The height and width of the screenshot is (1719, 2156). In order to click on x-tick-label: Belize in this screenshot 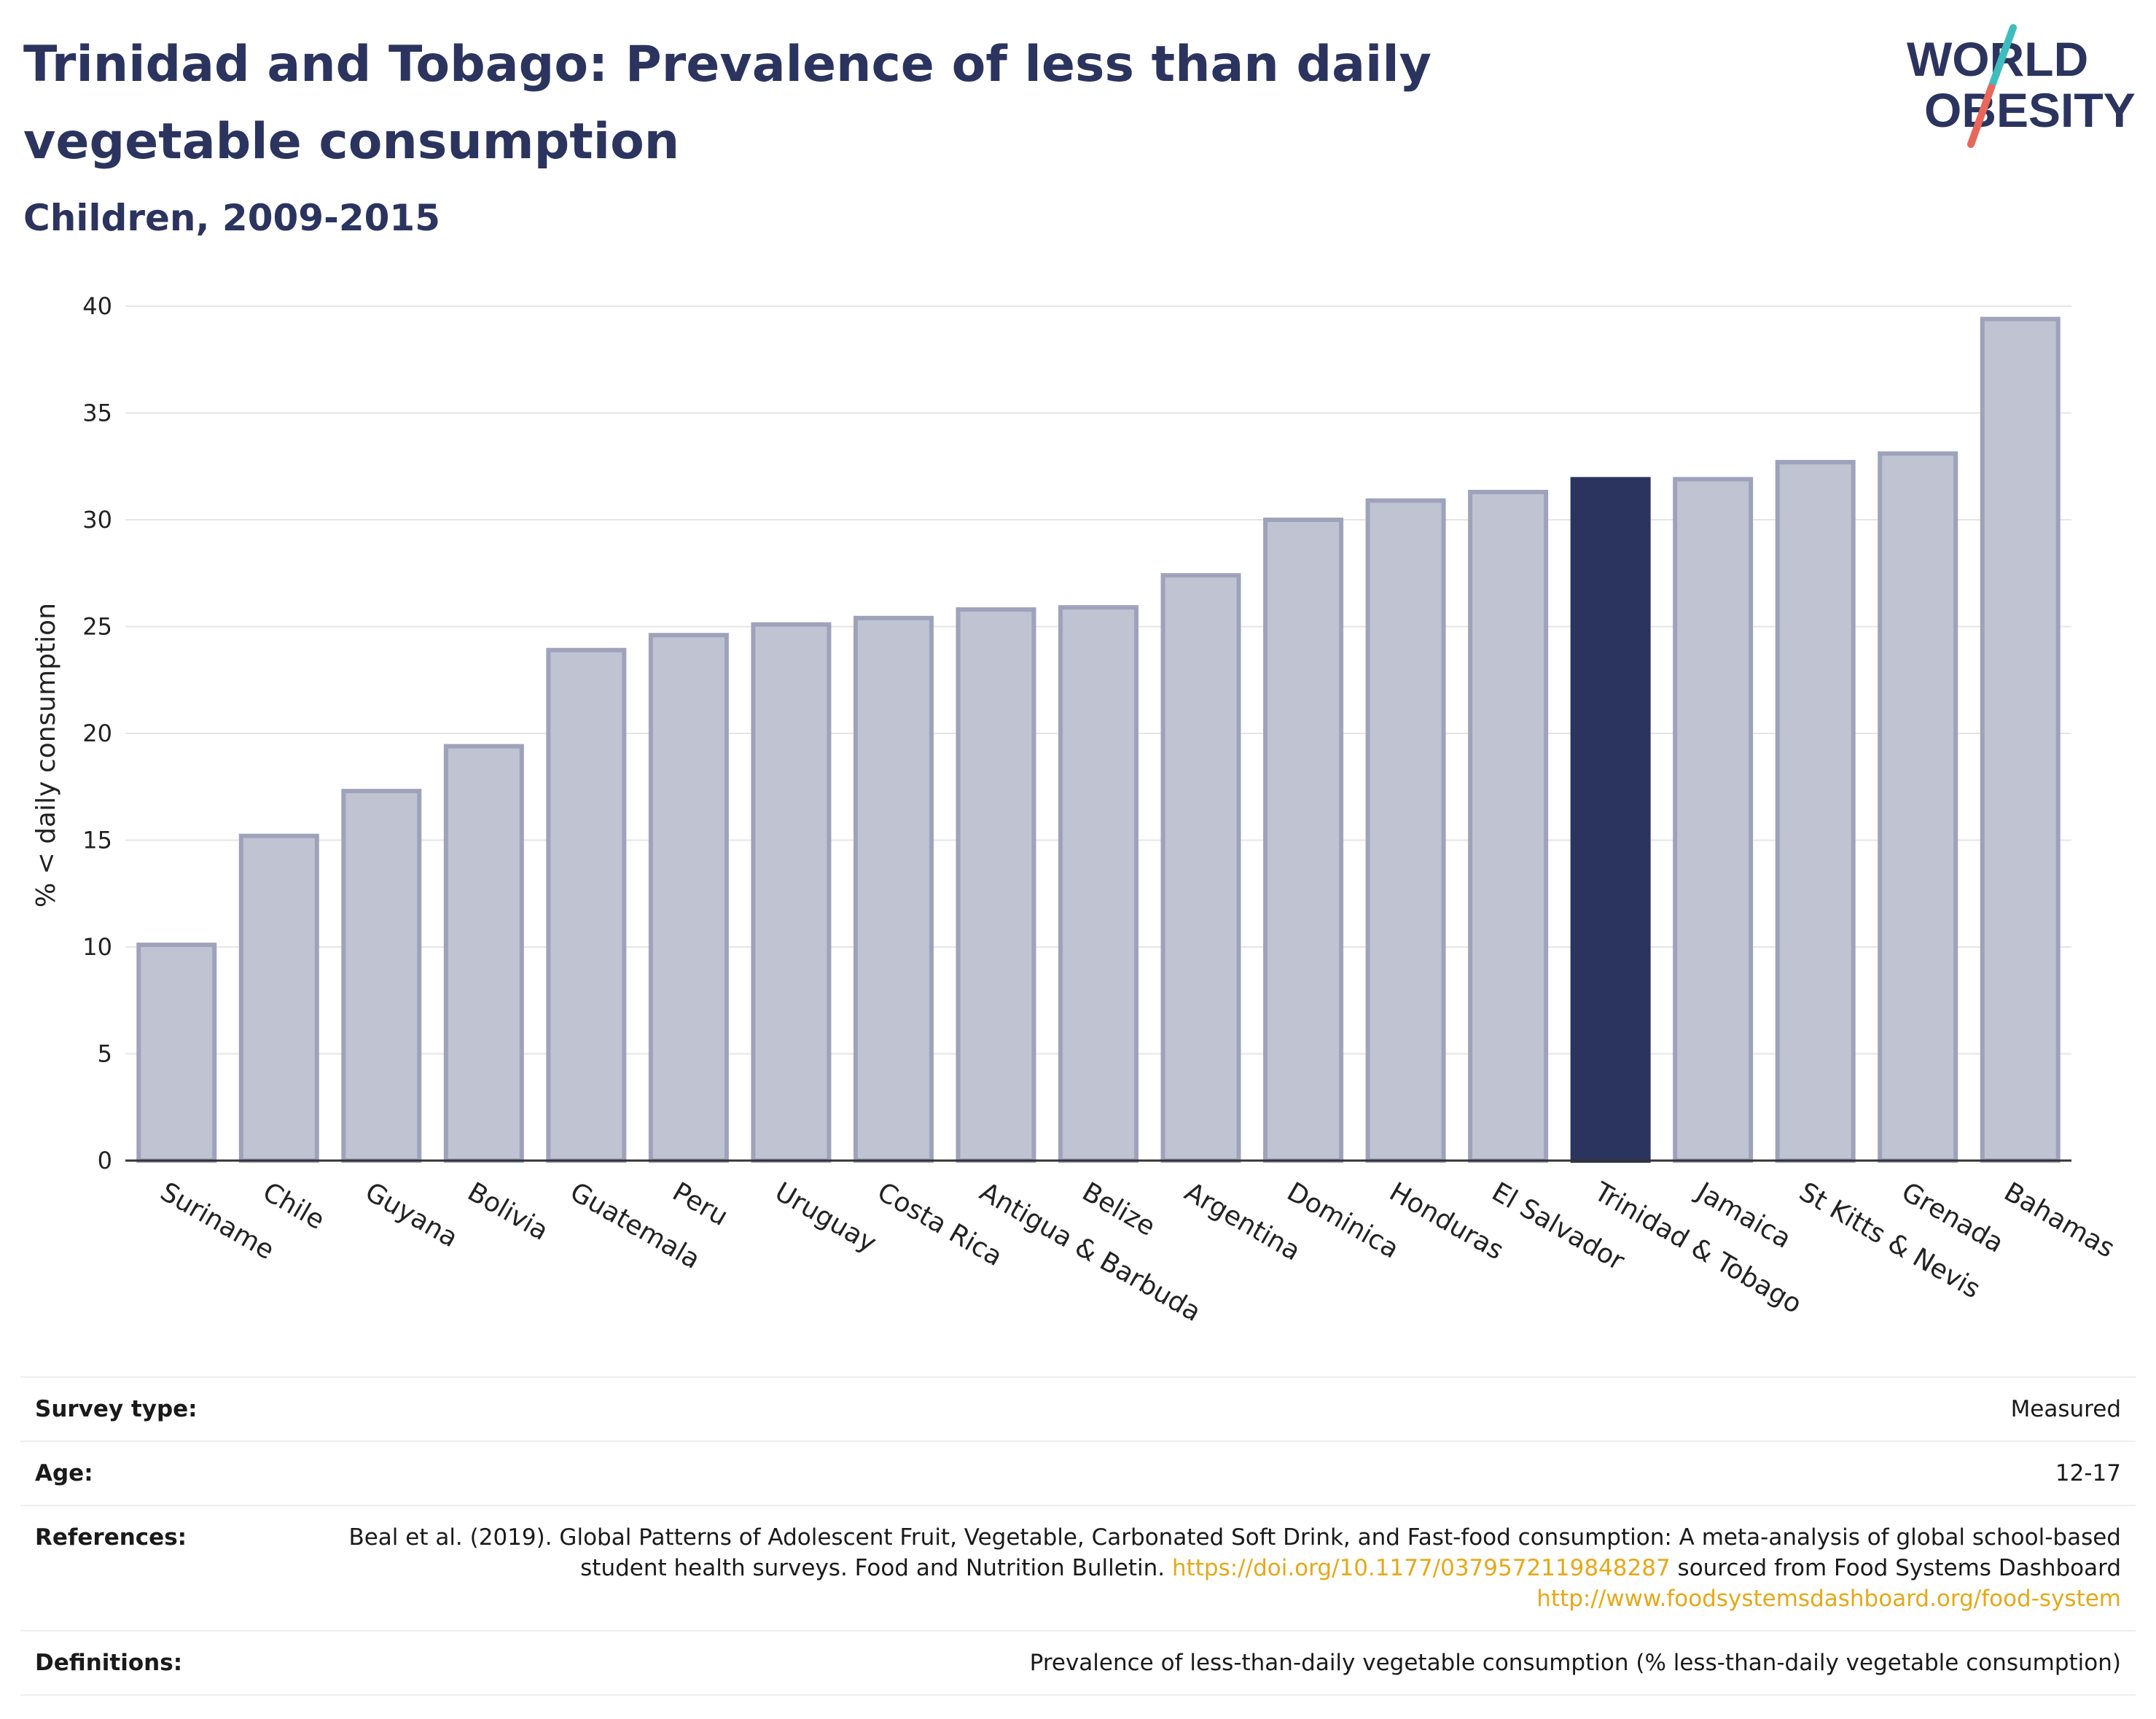, I will do `click(1118, 1209)`.